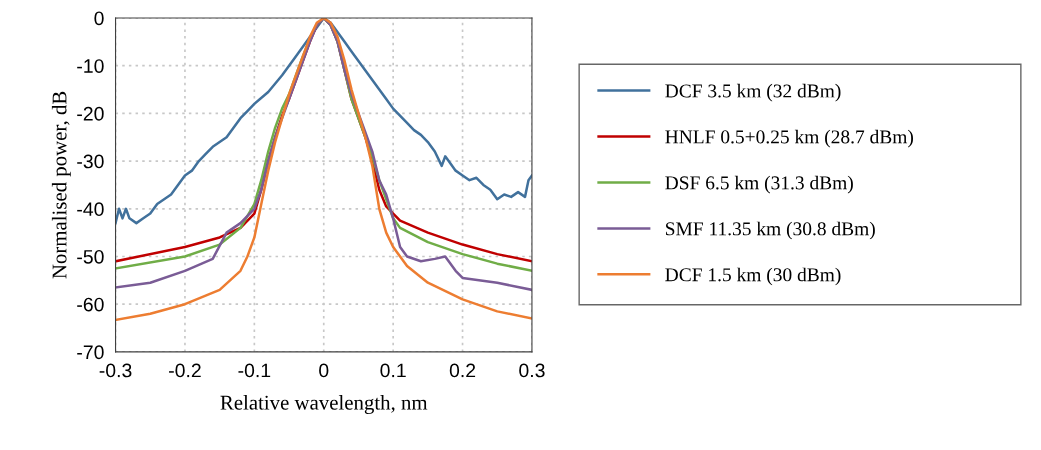 The height and width of the screenshot is (450, 1041). Describe the element at coordinates (90, 66) in the screenshot. I see `y-tick-label: -10` at that location.